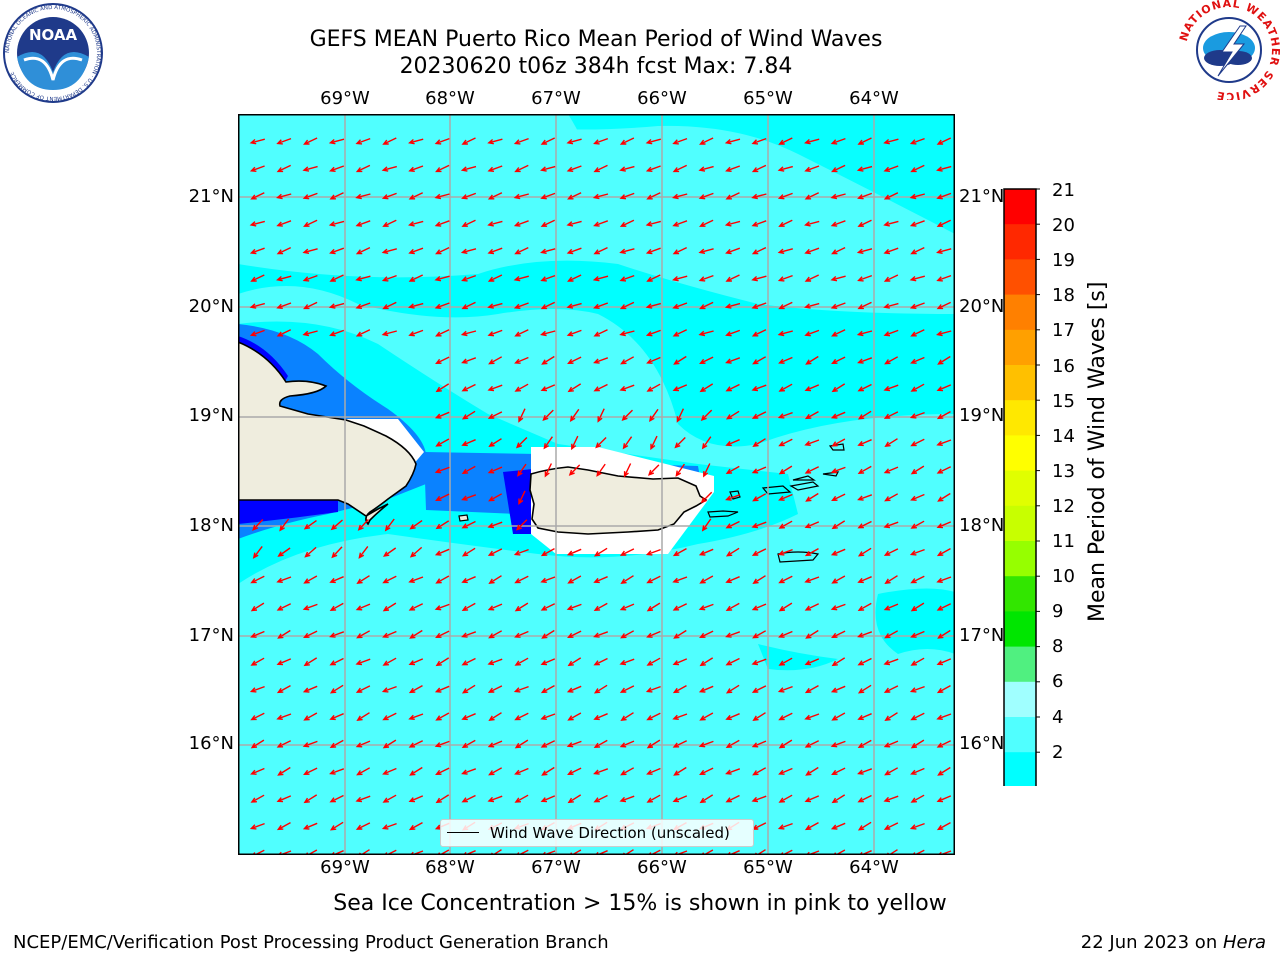  What do you see at coordinates (211, 306) in the screenshot?
I see `lat-label-left: 20°N` at bounding box center [211, 306].